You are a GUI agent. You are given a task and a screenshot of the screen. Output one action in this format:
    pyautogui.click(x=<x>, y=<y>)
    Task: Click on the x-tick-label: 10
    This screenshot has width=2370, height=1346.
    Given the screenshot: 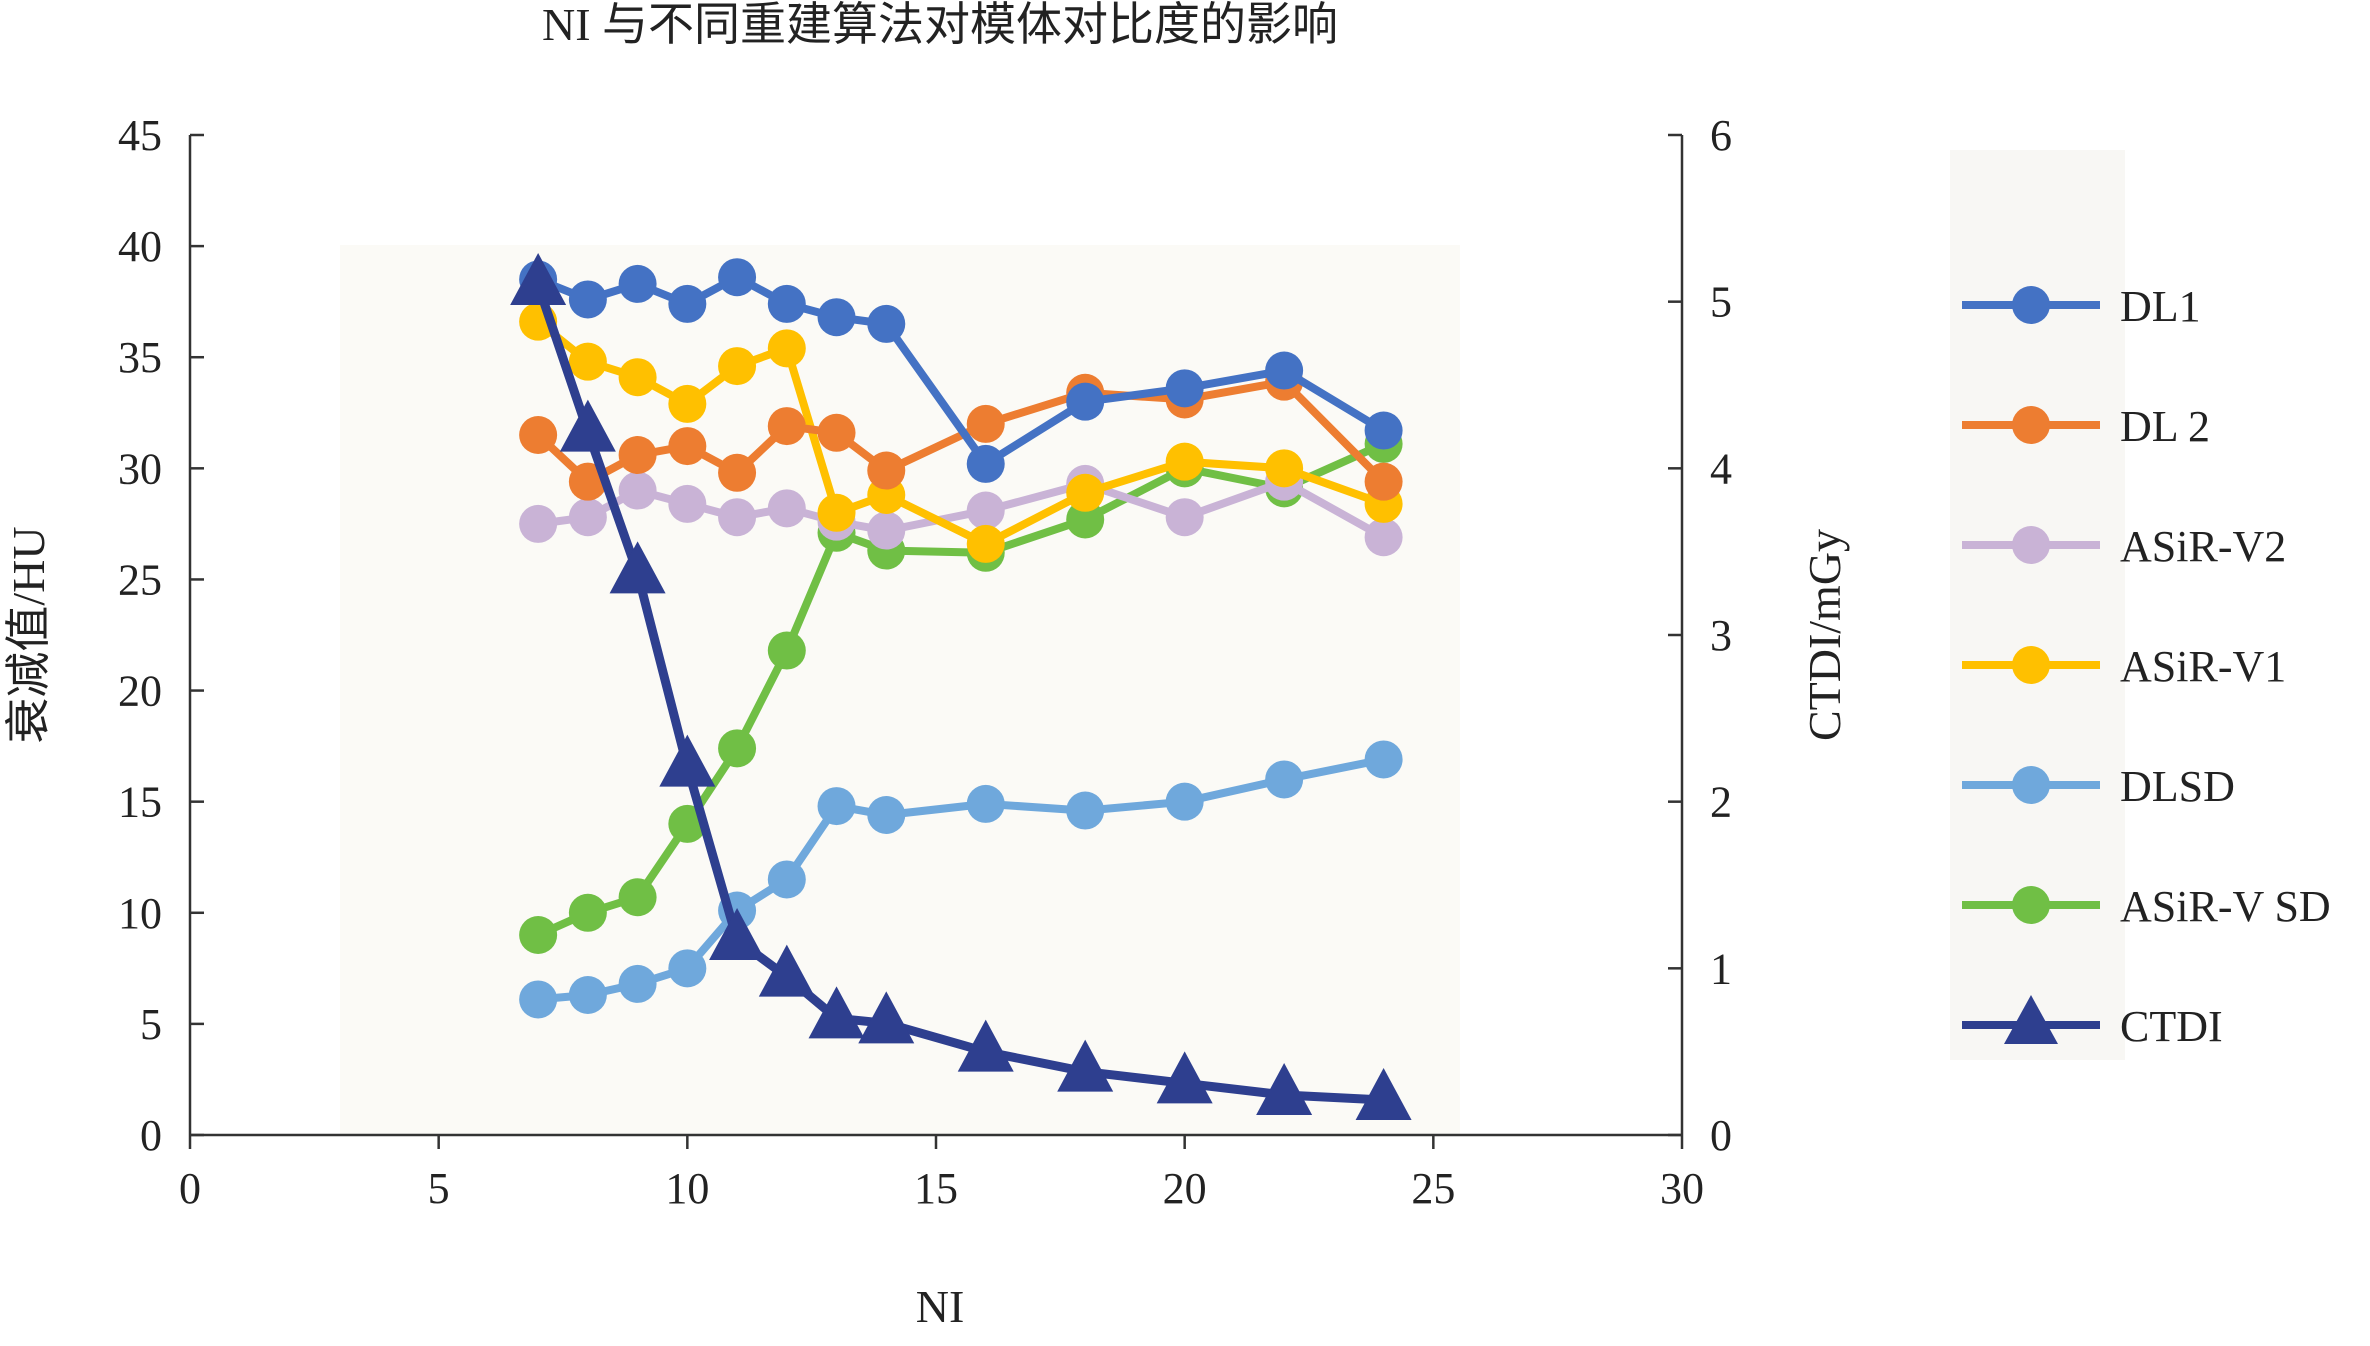 What is the action you would take?
    pyautogui.click(x=687, y=1188)
    